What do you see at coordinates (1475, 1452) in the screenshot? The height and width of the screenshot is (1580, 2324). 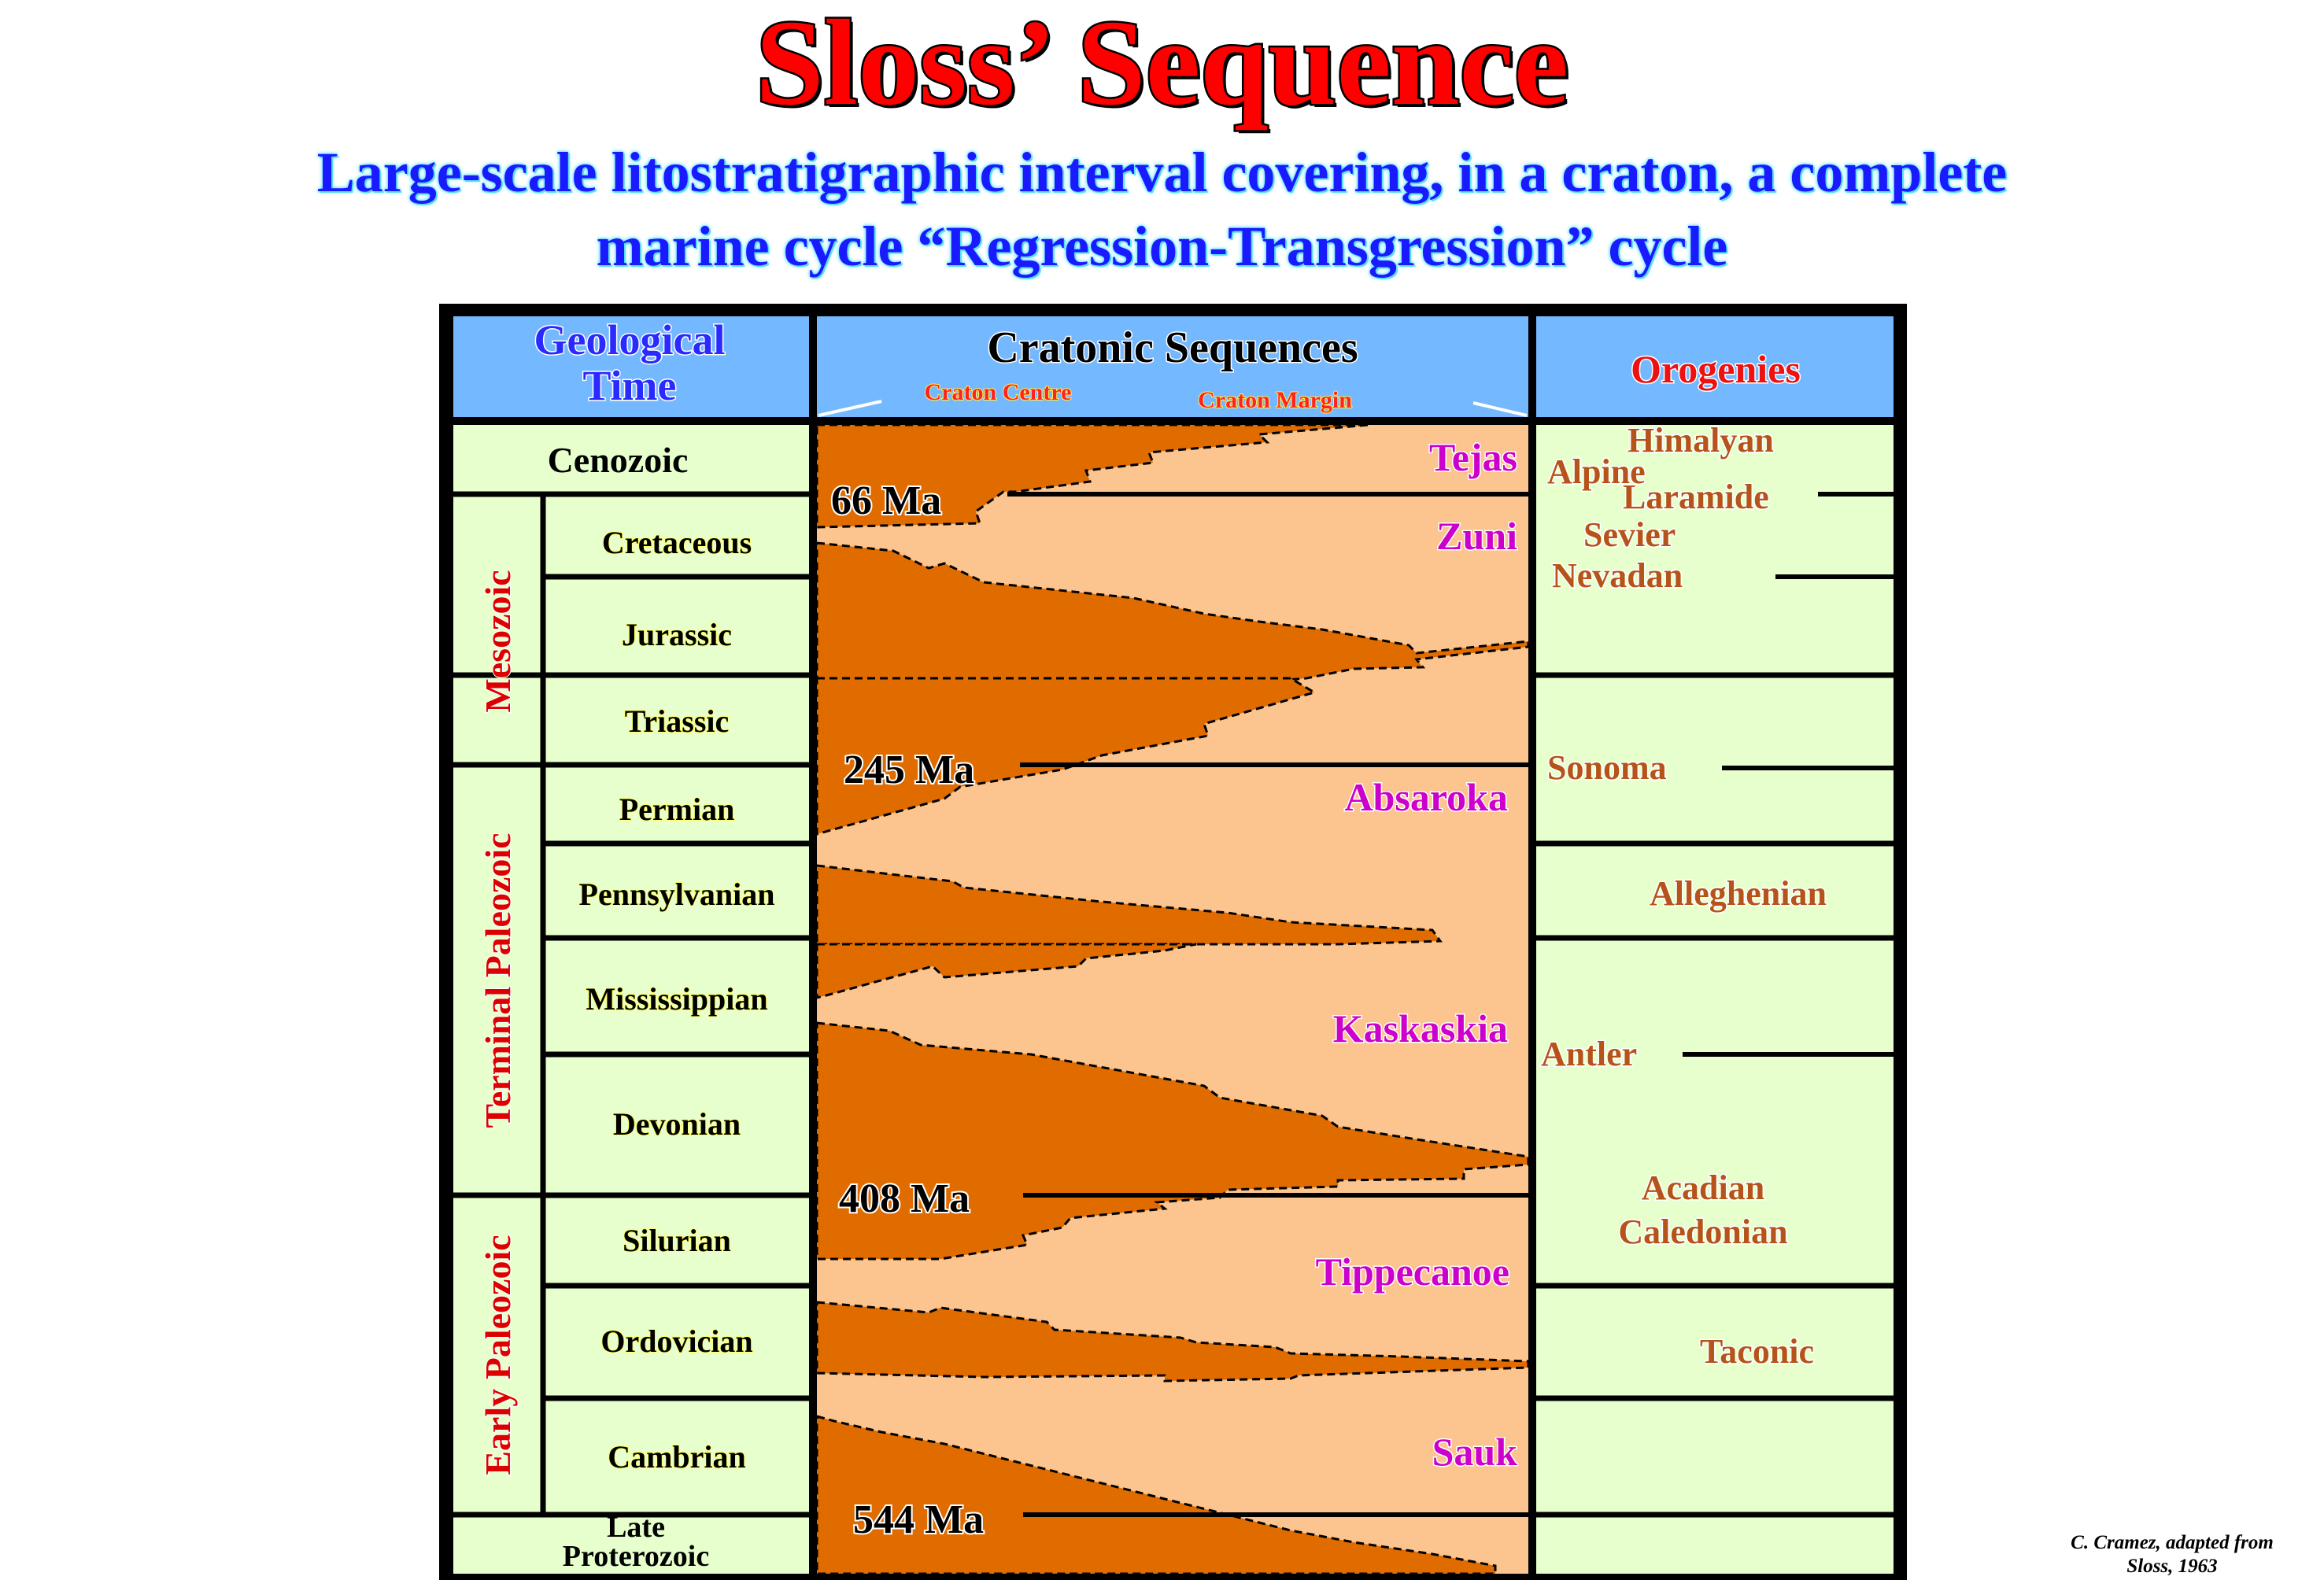 I see `sequence-sauk: Sauk` at bounding box center [1475, 1452].